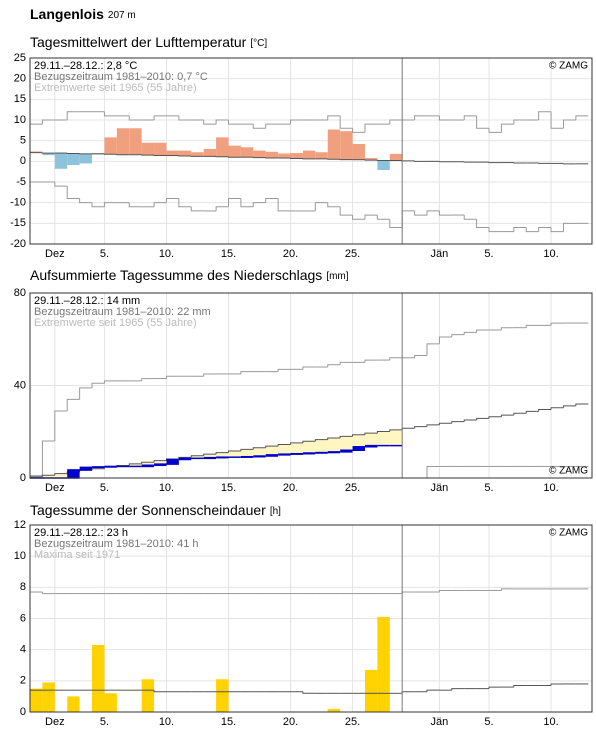  Describe the element at coordinates (20, 120) in the screenshot. I see `y-tick-label: 10` at that location.